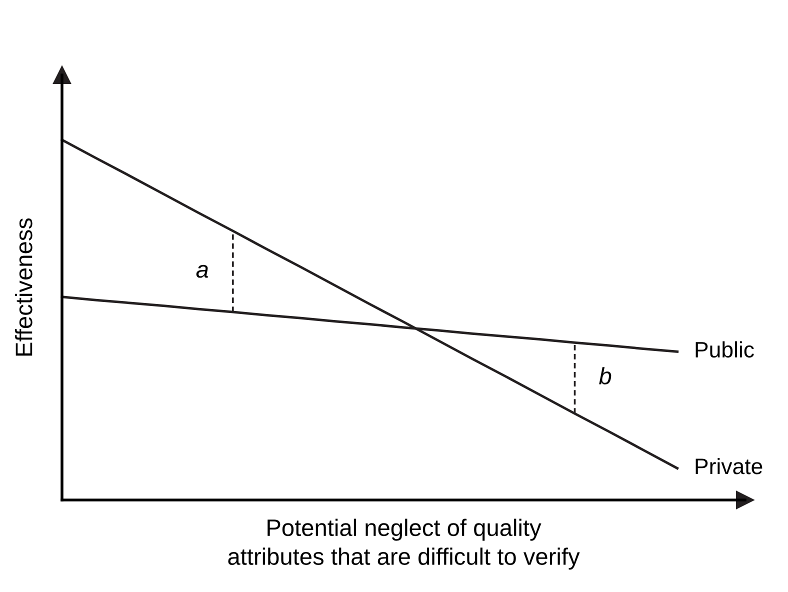 The height and width of the screenshot is (592, 788). I want to click on y-axis-title: Effectiveness, so click(23, 287).